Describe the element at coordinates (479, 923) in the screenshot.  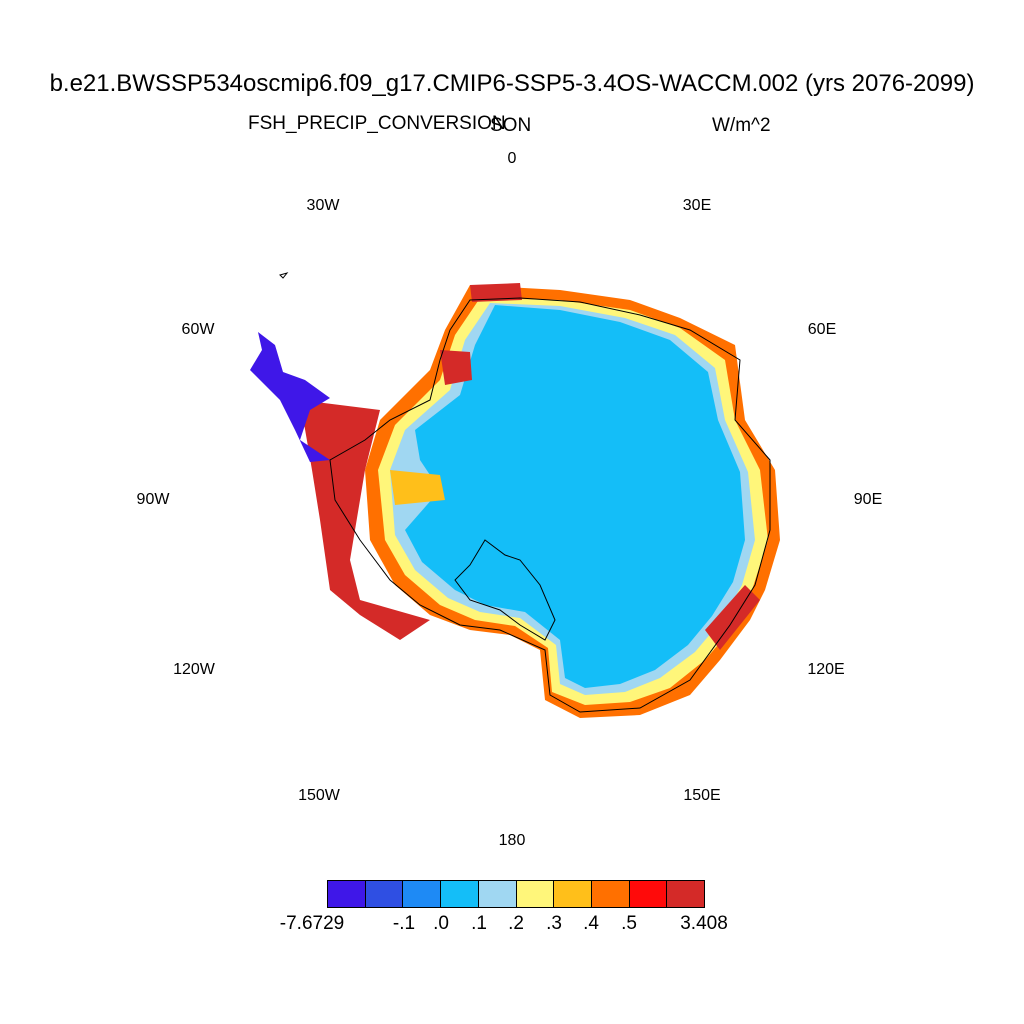
I see `colorbar-tick-label: .1` at that location.